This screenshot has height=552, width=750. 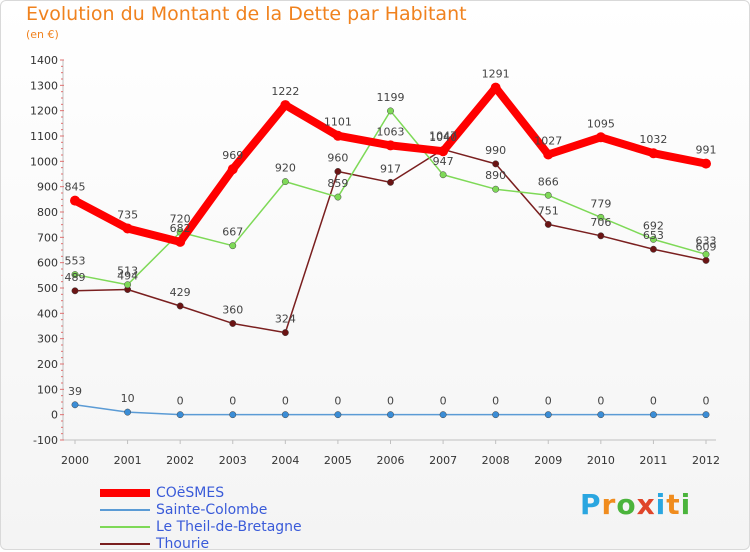 I want to click on data-label: 1047, so click(x=443, y=135).